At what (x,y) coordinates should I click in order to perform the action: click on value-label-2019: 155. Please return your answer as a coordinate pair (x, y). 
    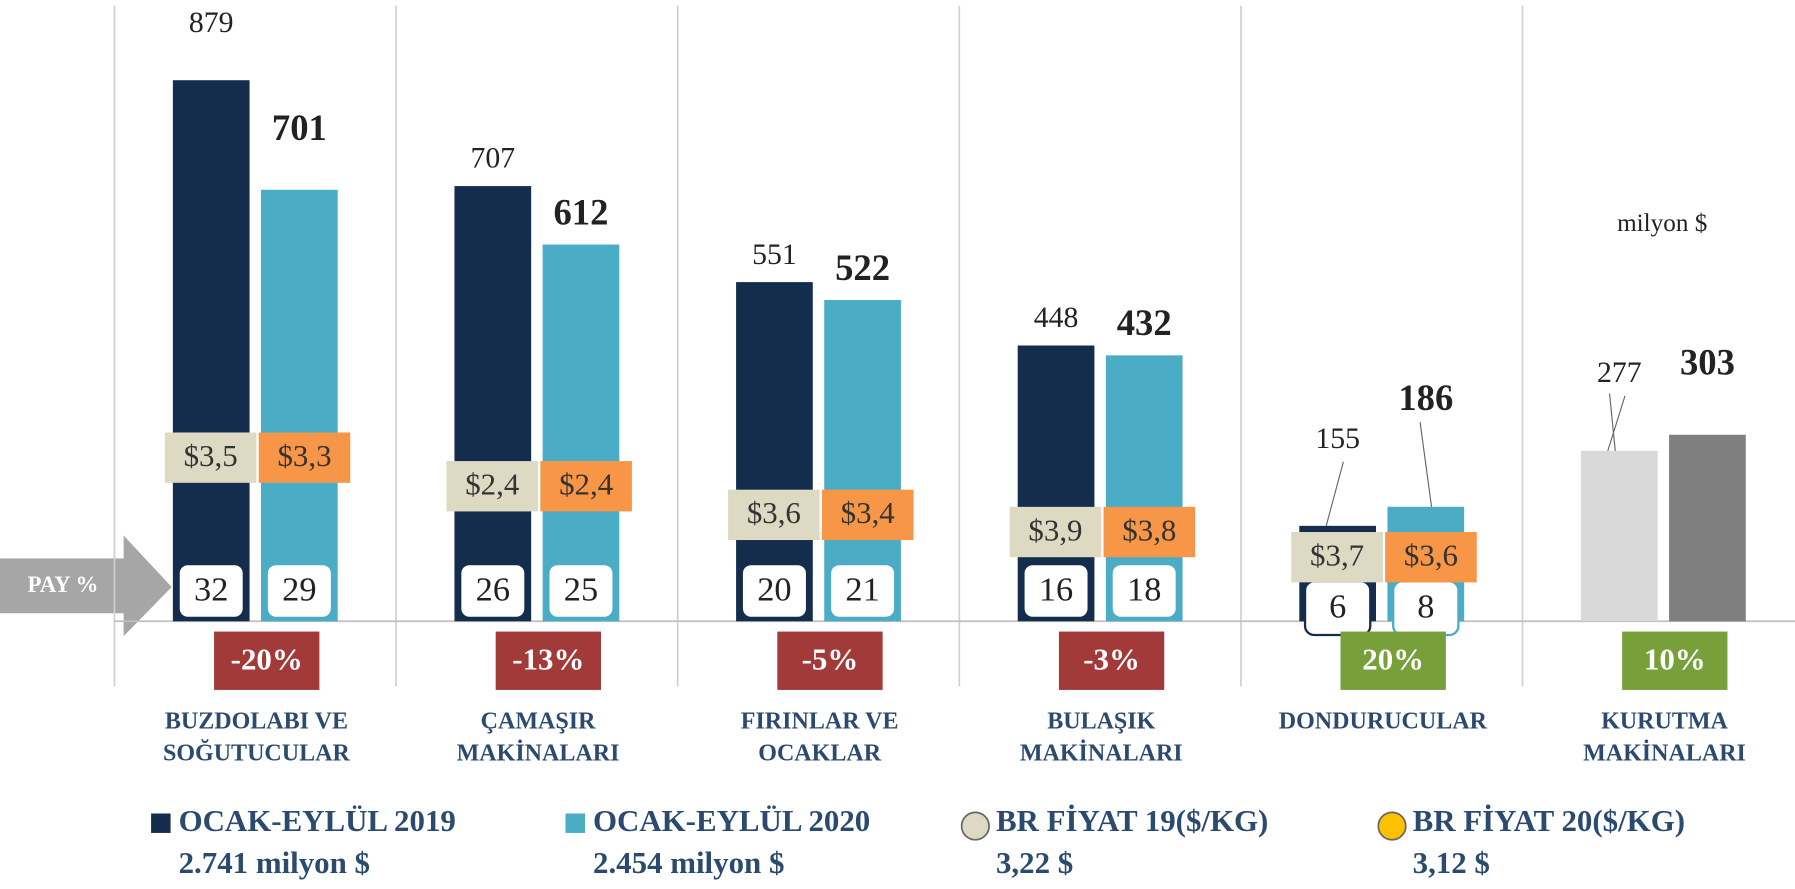
    Looking at the image, I should click on (1337, 438).